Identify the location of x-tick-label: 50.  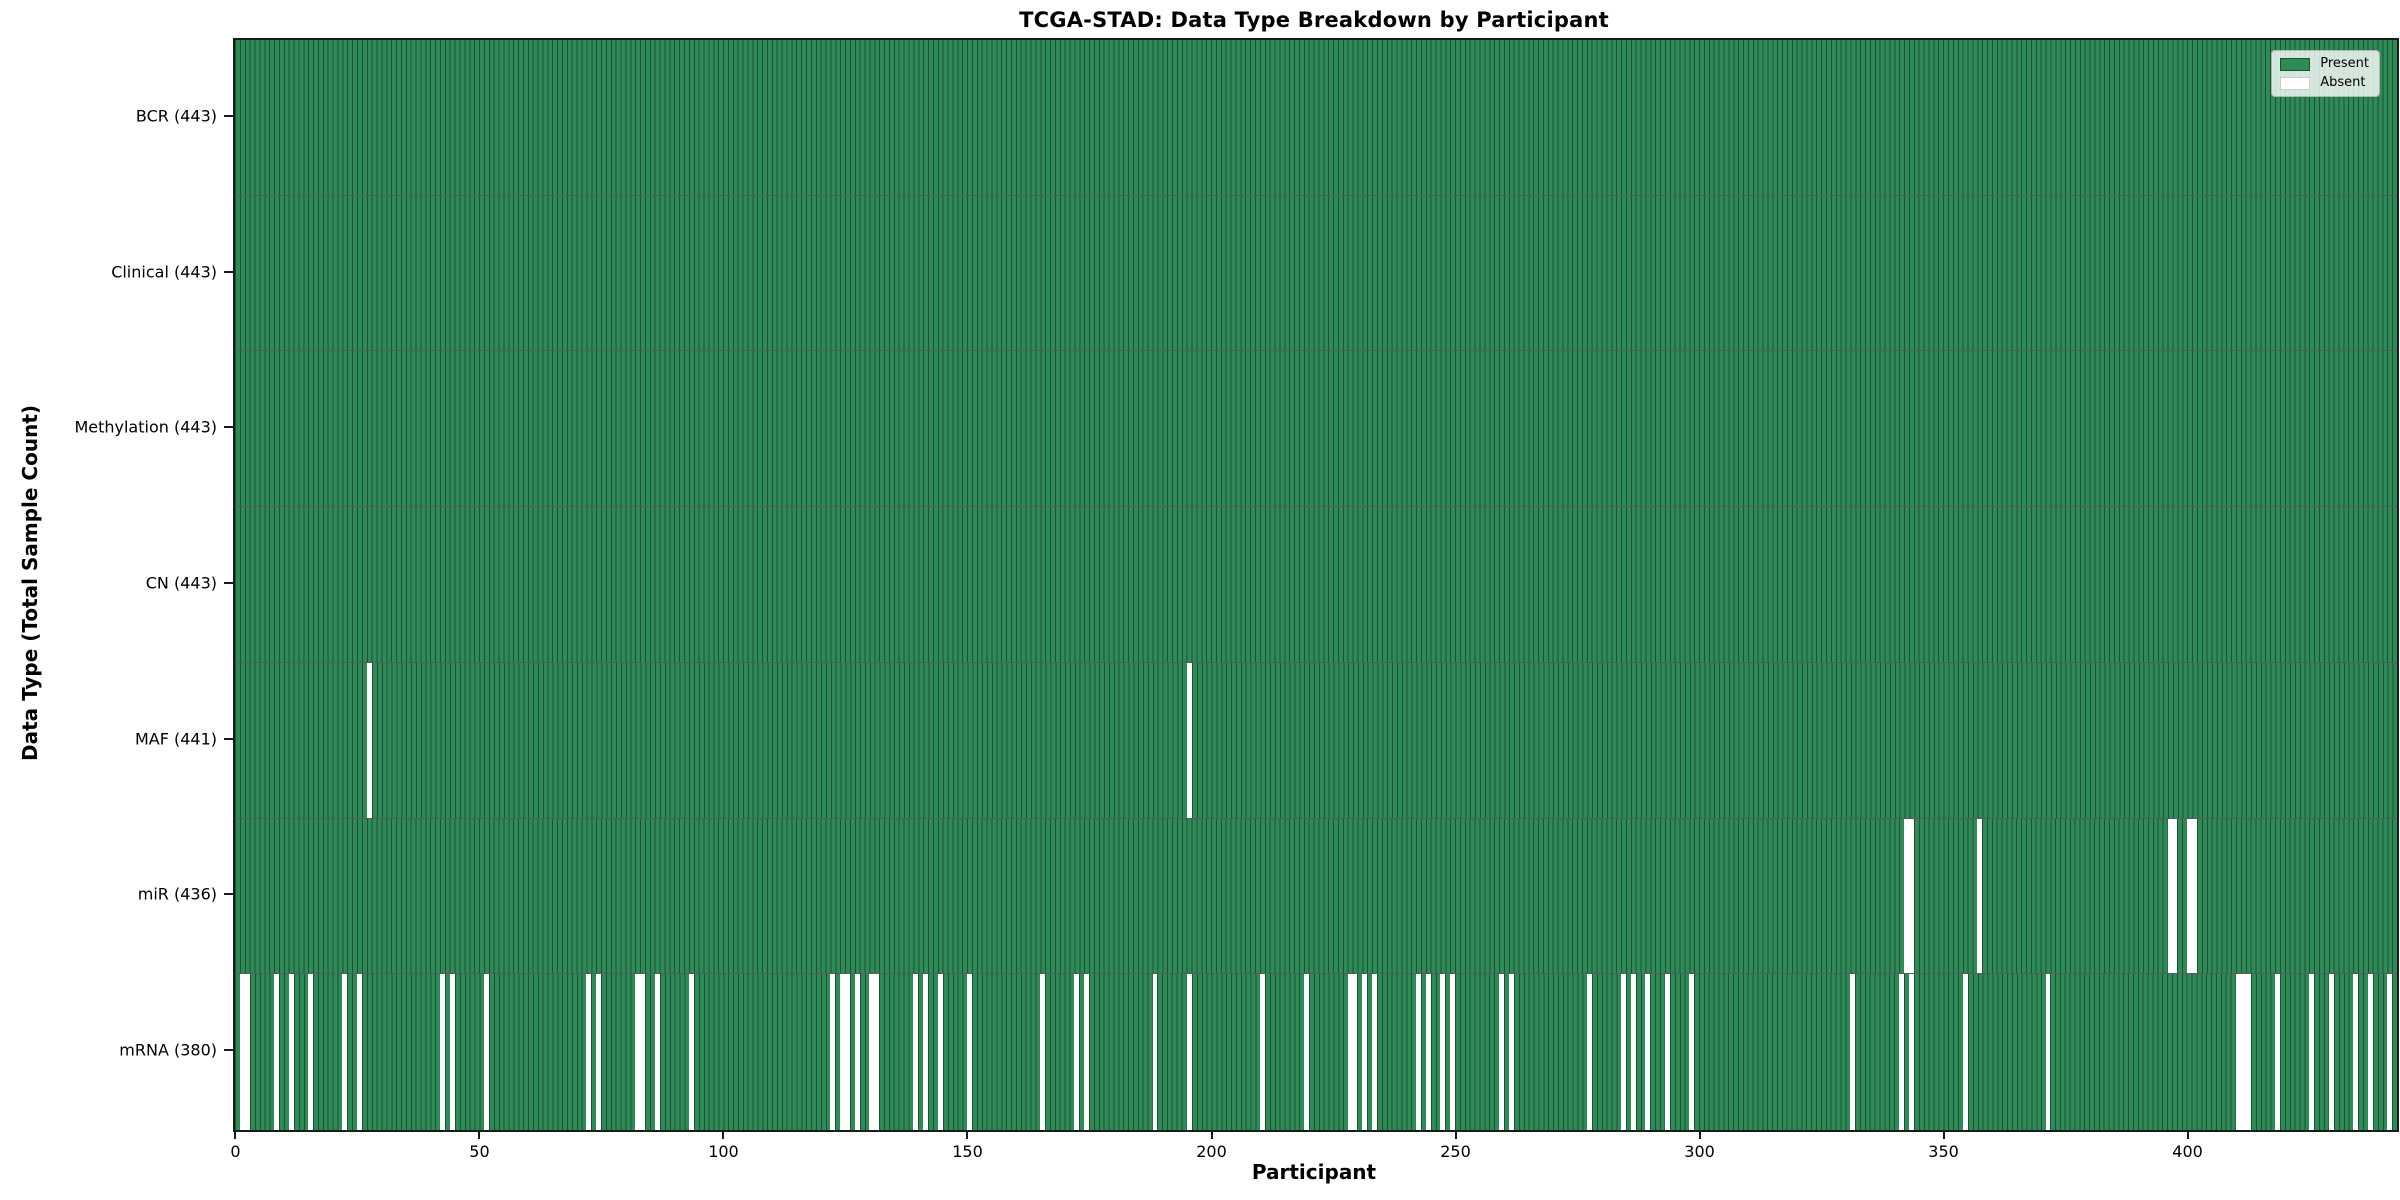
(479, 1151).